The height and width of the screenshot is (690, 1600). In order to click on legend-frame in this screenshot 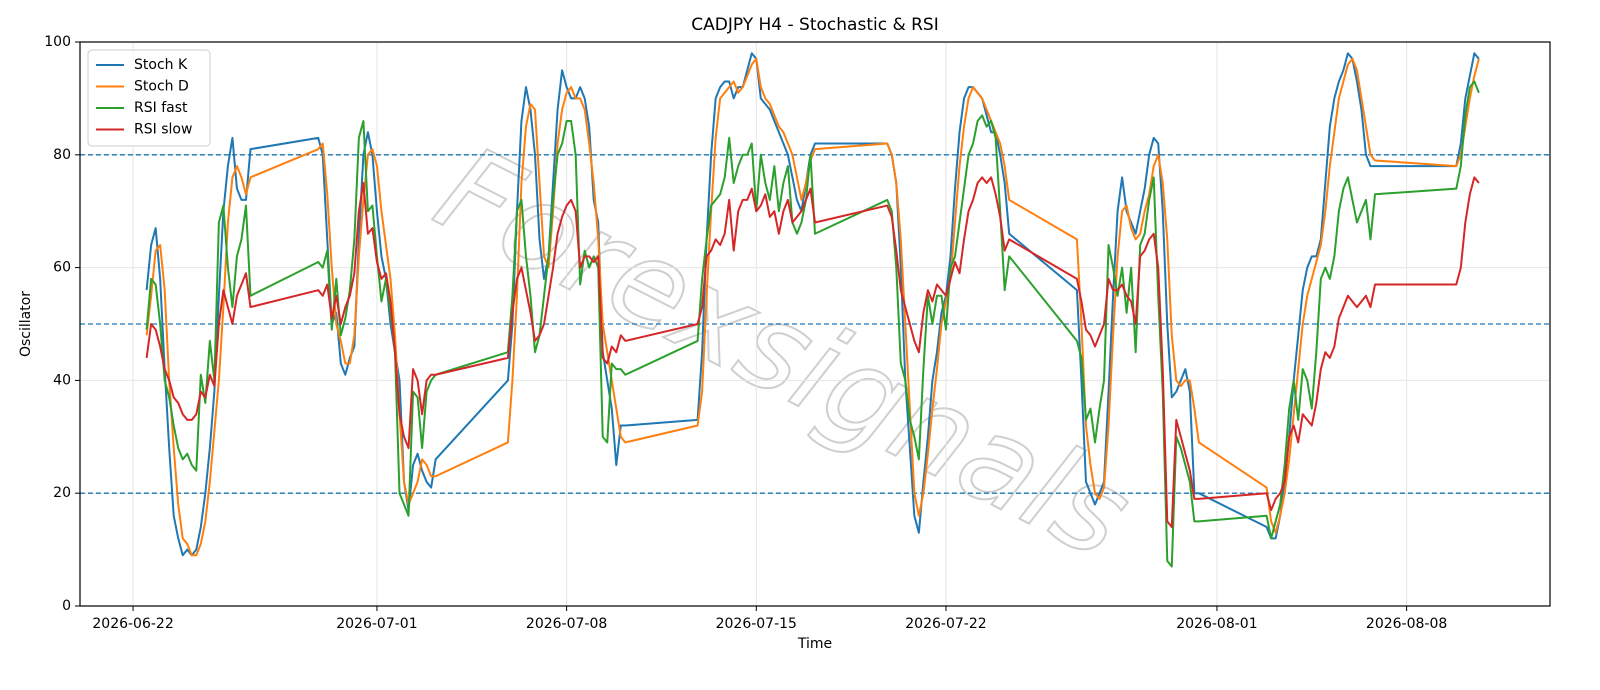, I will do `click(149, 98)`.